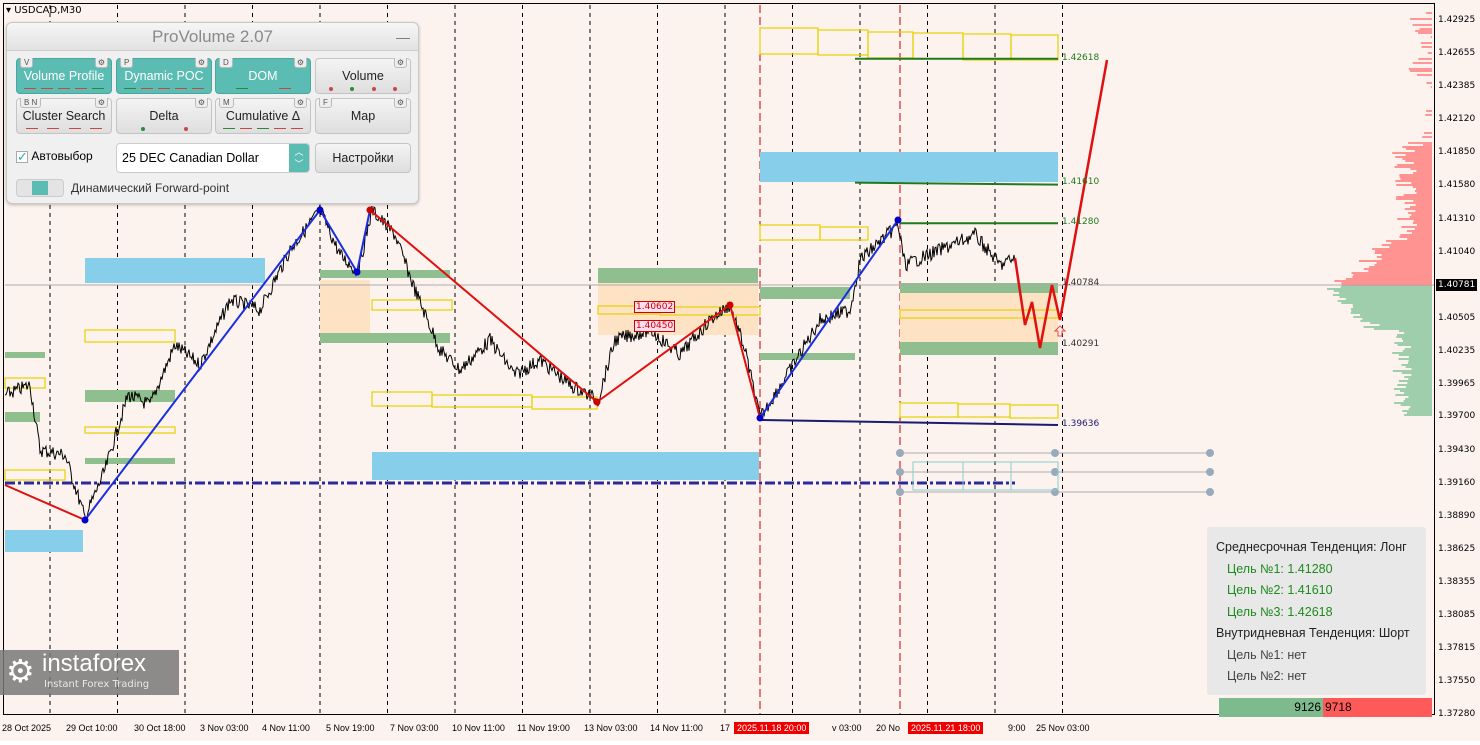 The image size is (1480, 745). I want to click on forward-point-toggle, so click(40, 188).